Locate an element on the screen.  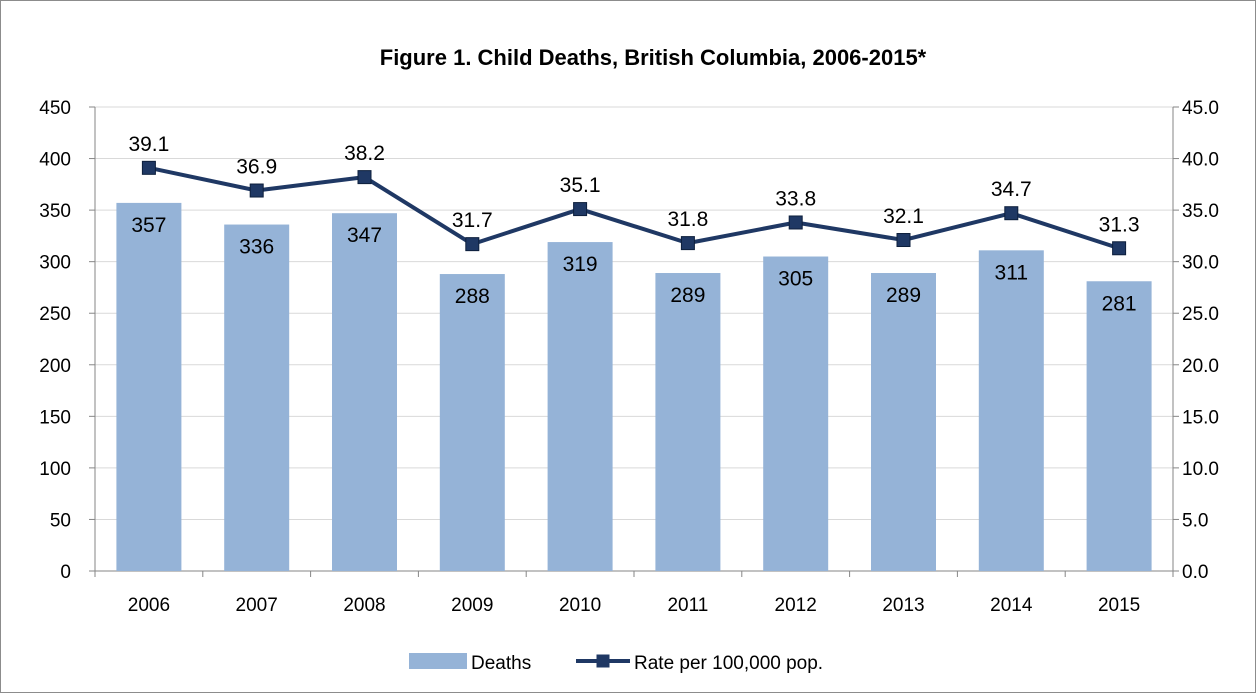
rate-data-label: 33.8 is located at coordinates (795, 198).